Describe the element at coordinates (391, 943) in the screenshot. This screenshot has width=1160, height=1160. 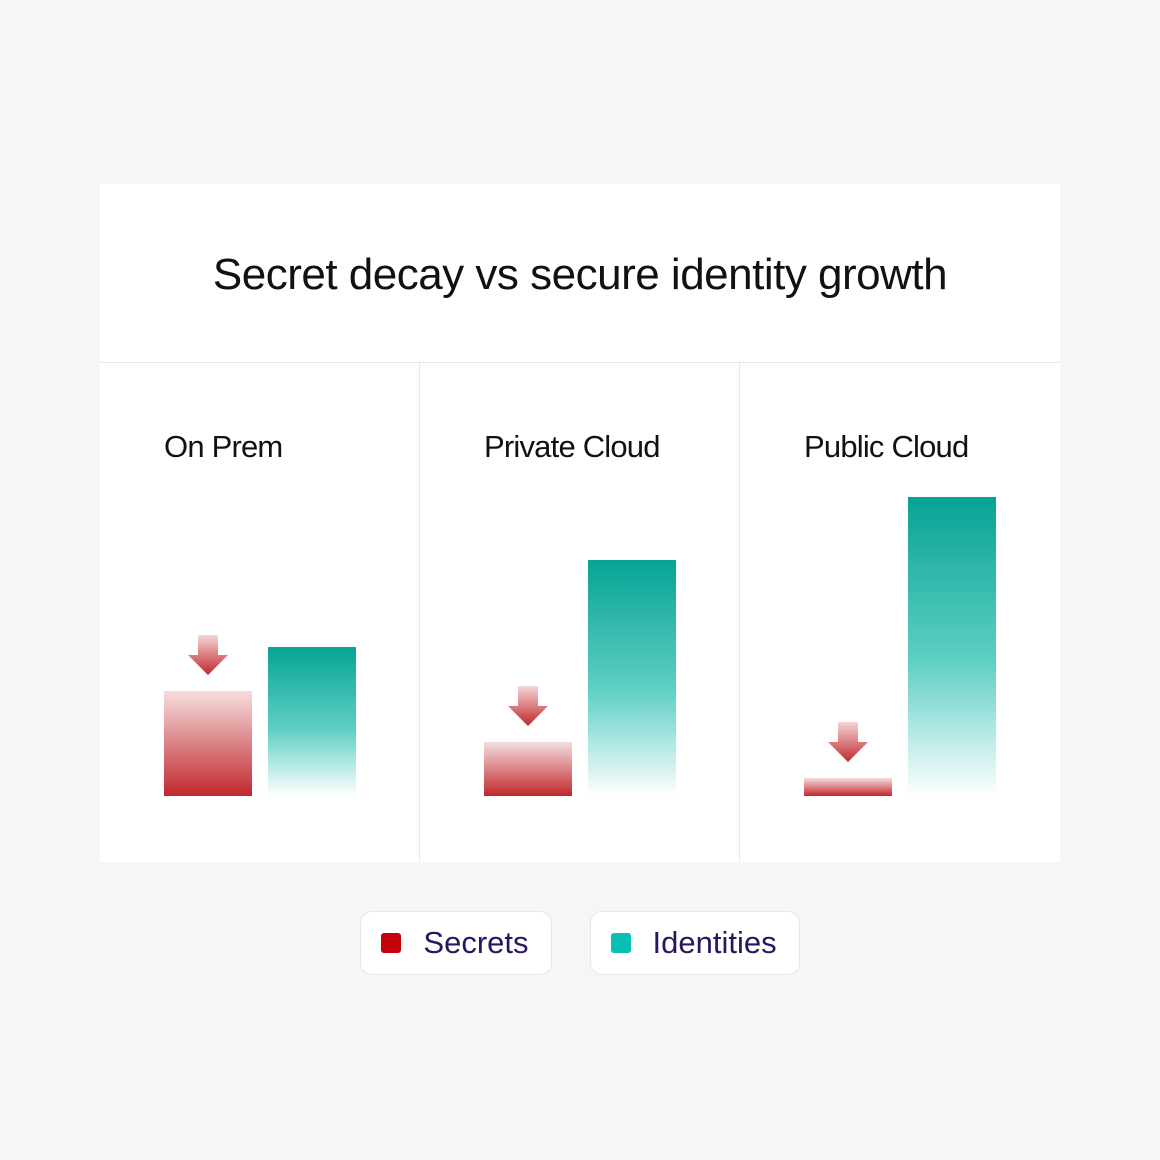
I see `legend-swatch-secrets` at that location.